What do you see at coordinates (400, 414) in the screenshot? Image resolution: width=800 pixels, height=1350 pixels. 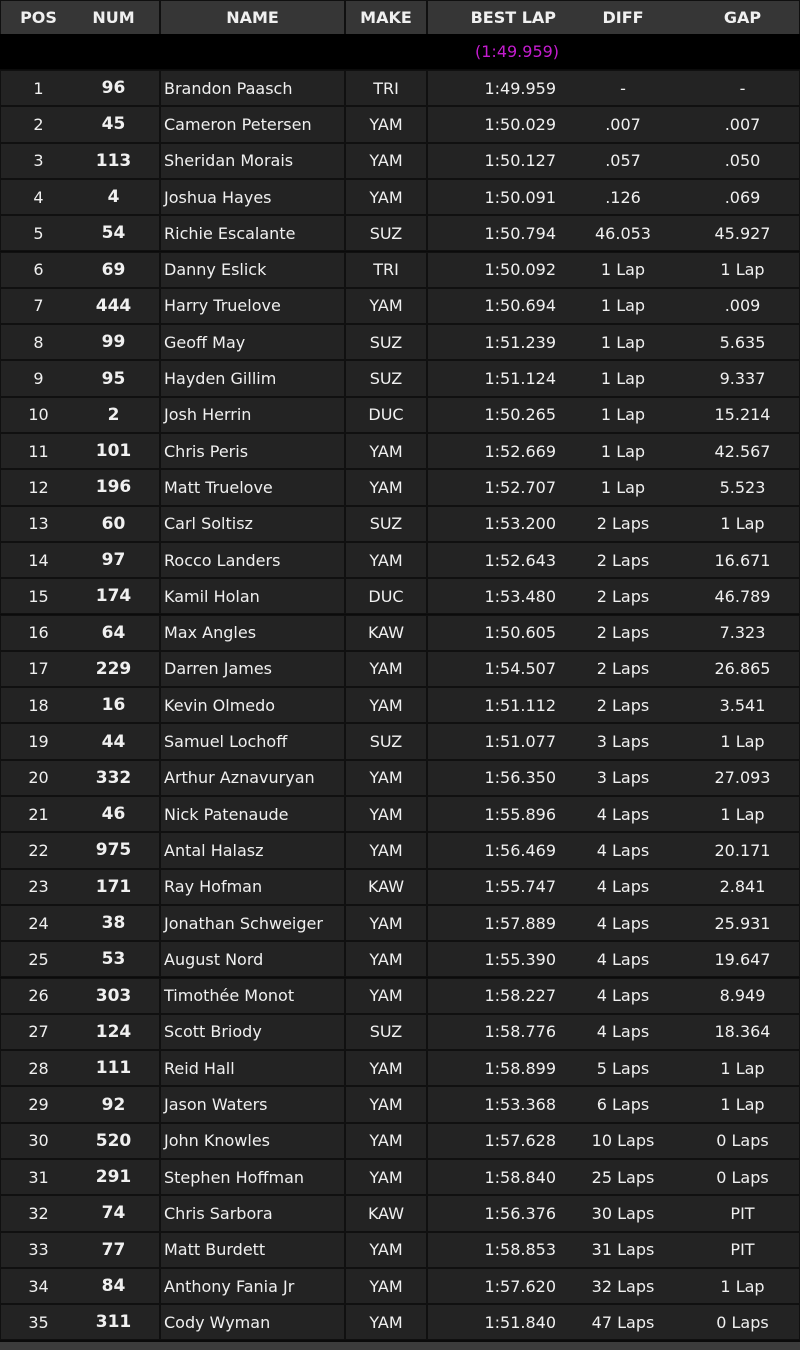 I see `table-row: 10 2 Josh Herrin DUC 1:50.265 1 Lap 15.214` at bounding box center [400, 414].